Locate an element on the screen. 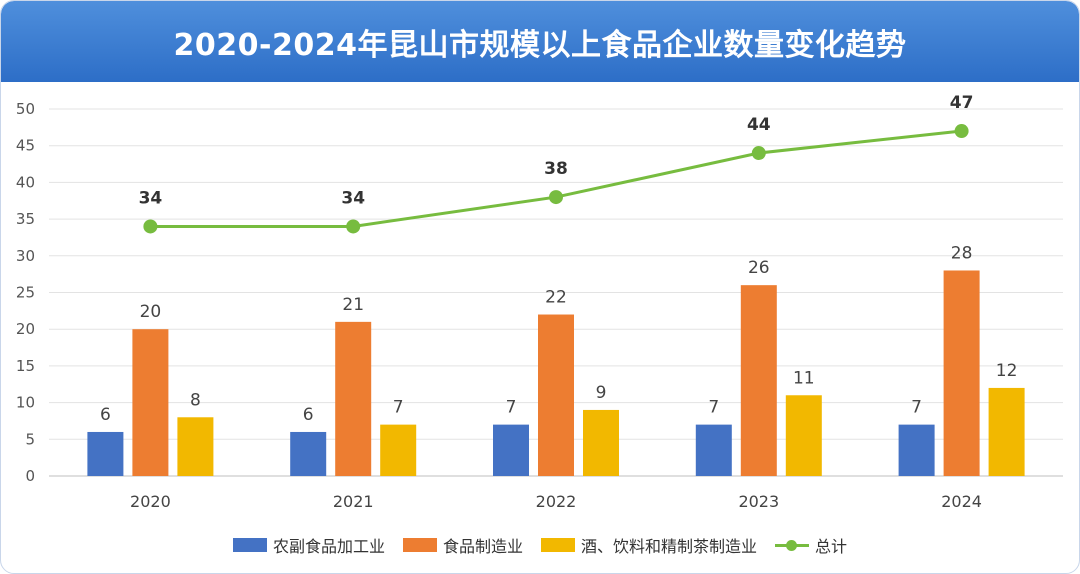  y-tick-label: 20 is located at coordinates (25, 329).